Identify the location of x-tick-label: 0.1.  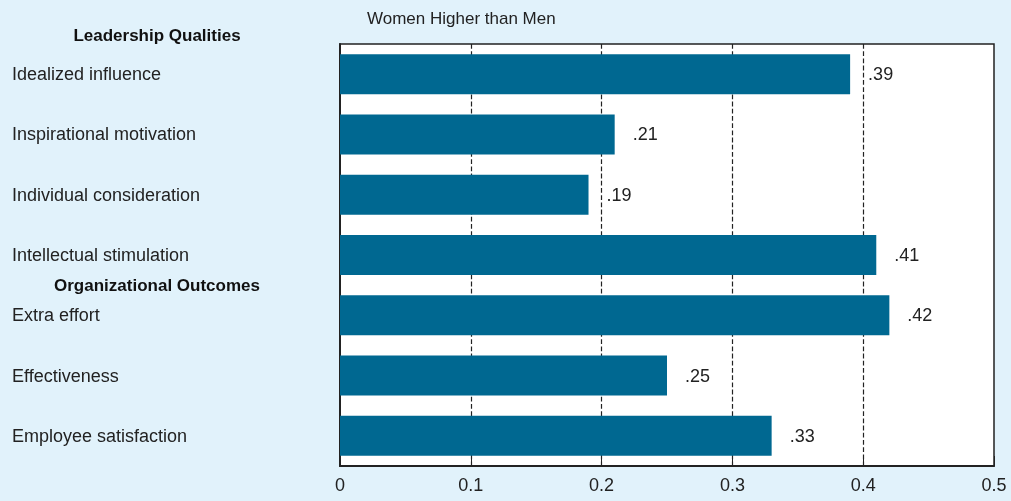
(471, 485).